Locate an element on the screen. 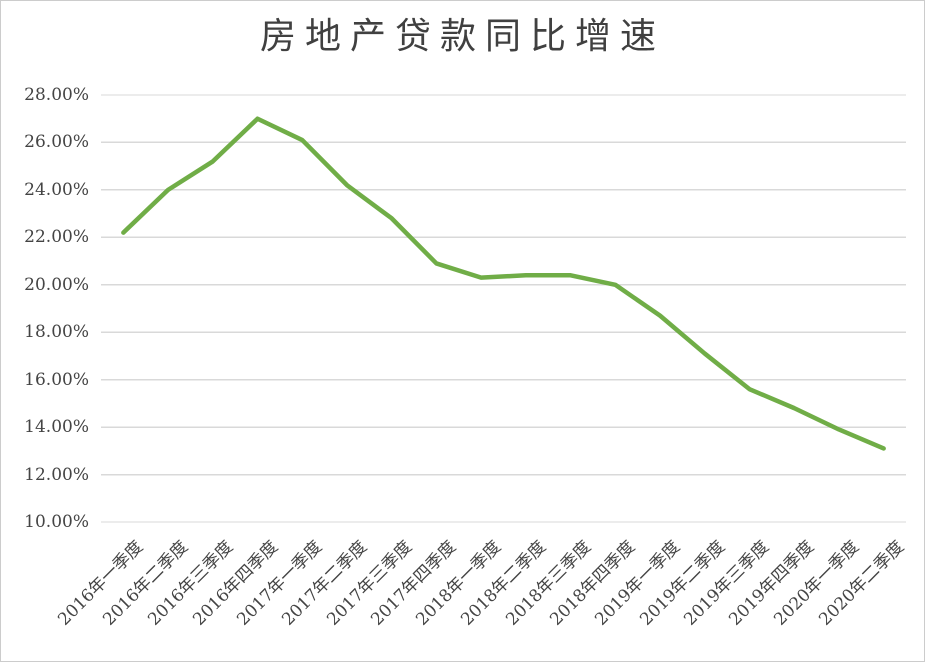 The height and width of the screenshot is (662, 925). y-tick-label: 26.00% is located at coordinates (56, 142).